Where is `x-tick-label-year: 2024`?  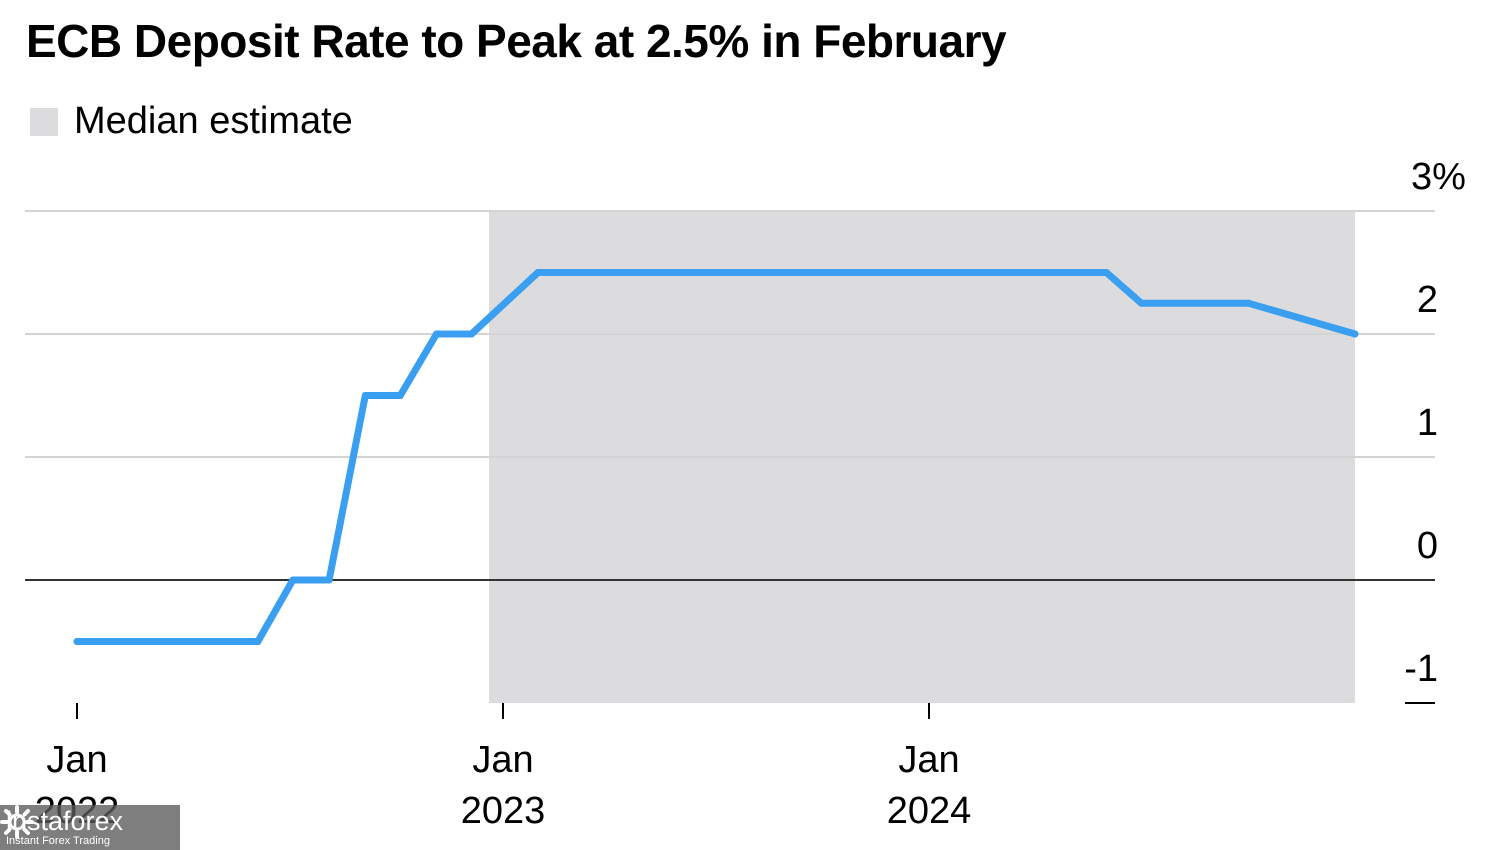
x-tick-label-year: 2024 is located at coordinates (929, 811).